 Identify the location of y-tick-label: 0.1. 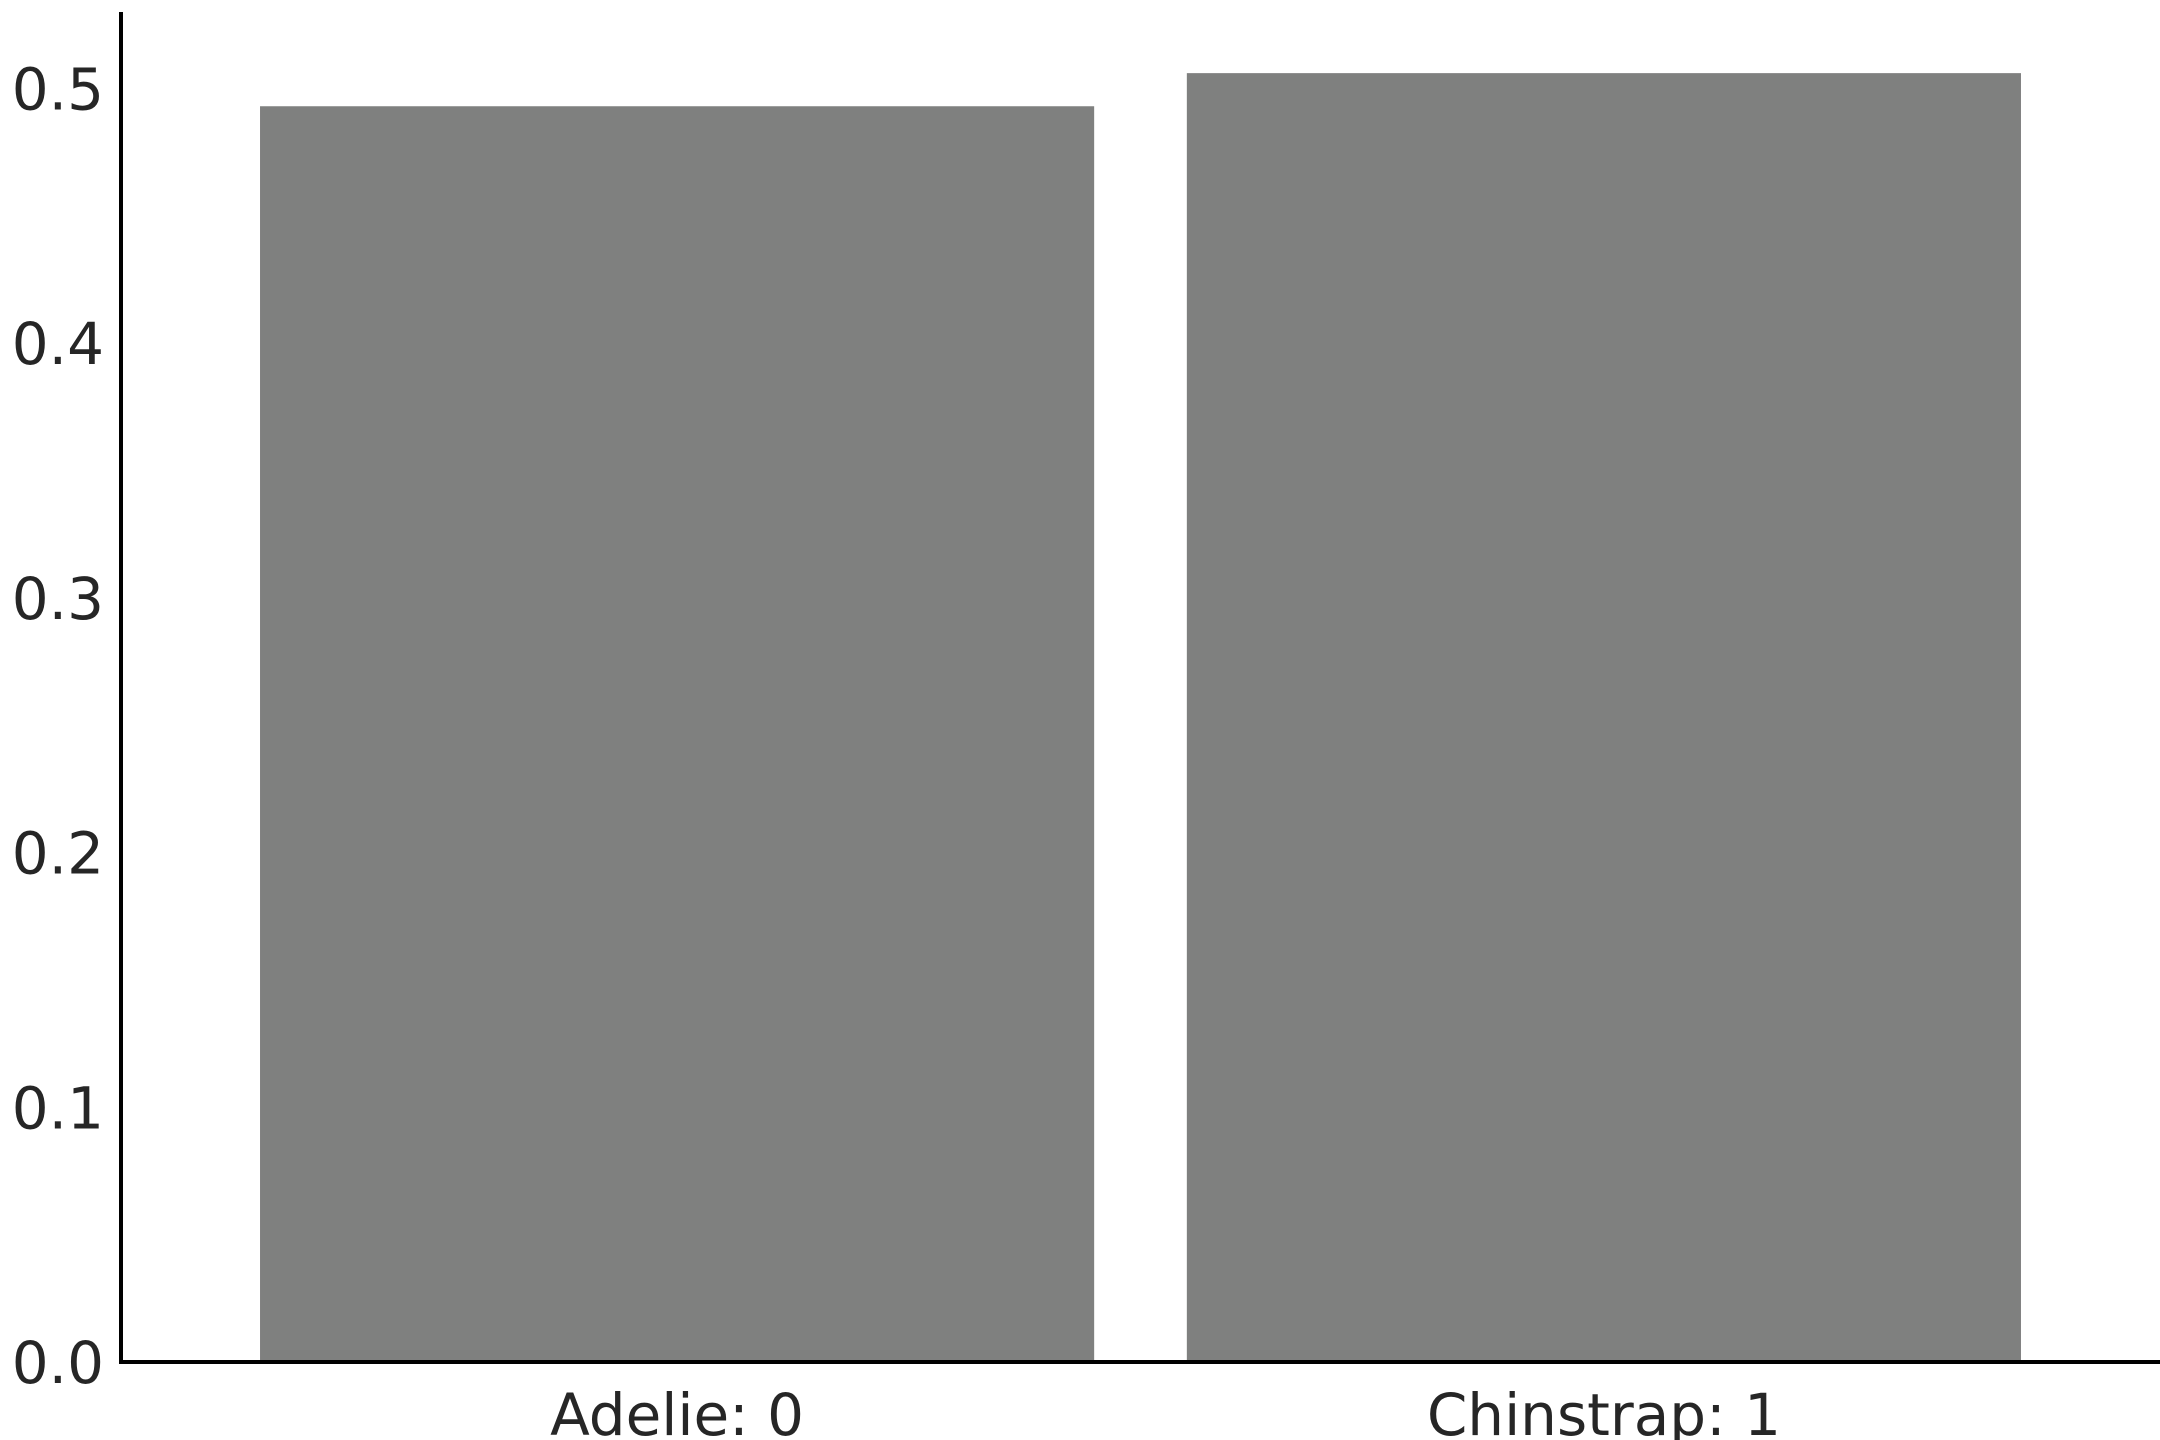
(58, 1108).